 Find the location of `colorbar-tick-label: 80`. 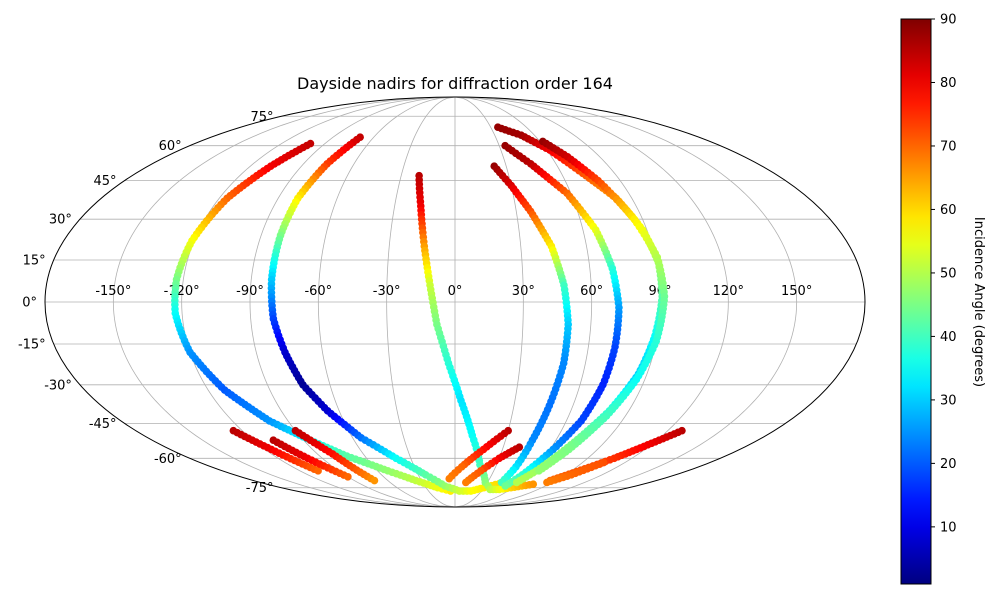

colorbar-tick-label: 80 is located at coordinates (948, 83).